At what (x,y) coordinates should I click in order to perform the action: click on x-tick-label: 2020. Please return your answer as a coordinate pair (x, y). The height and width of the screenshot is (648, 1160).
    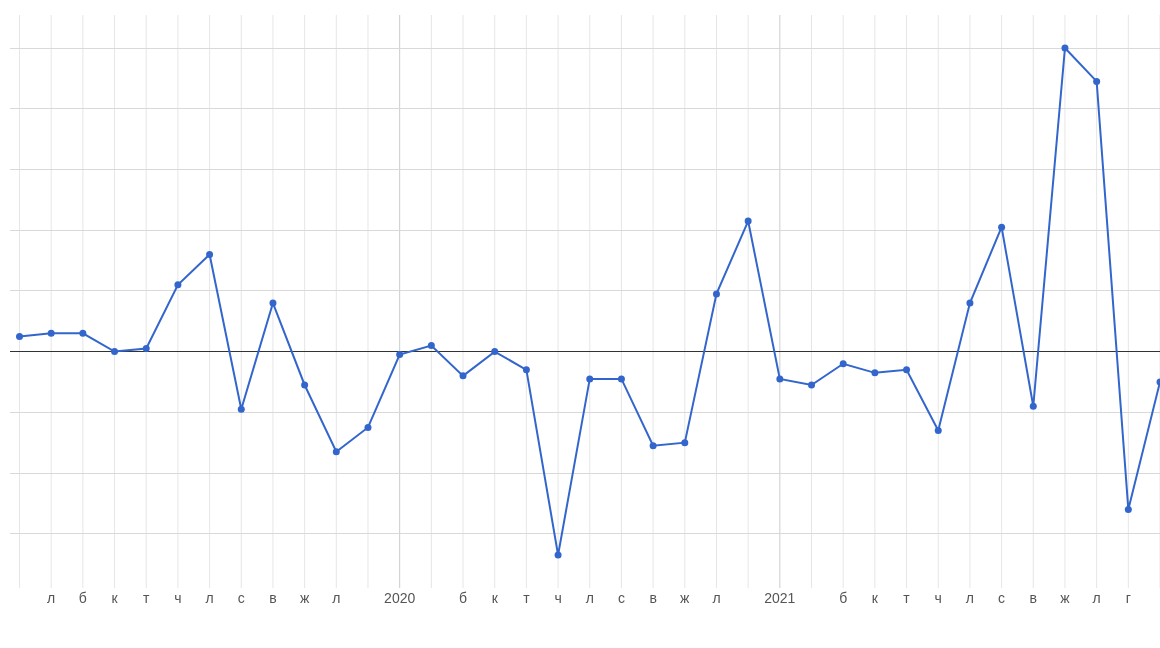
    Looking at the image, I should click on (400, 598).